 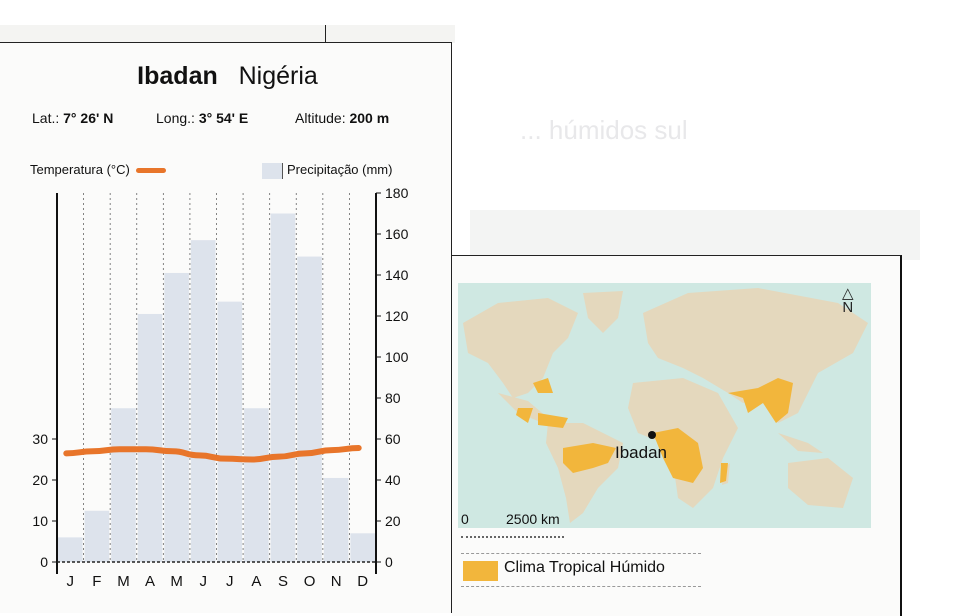 I want to click on longitude: Long.: 3° 54' E, so click(x=202, y=118).